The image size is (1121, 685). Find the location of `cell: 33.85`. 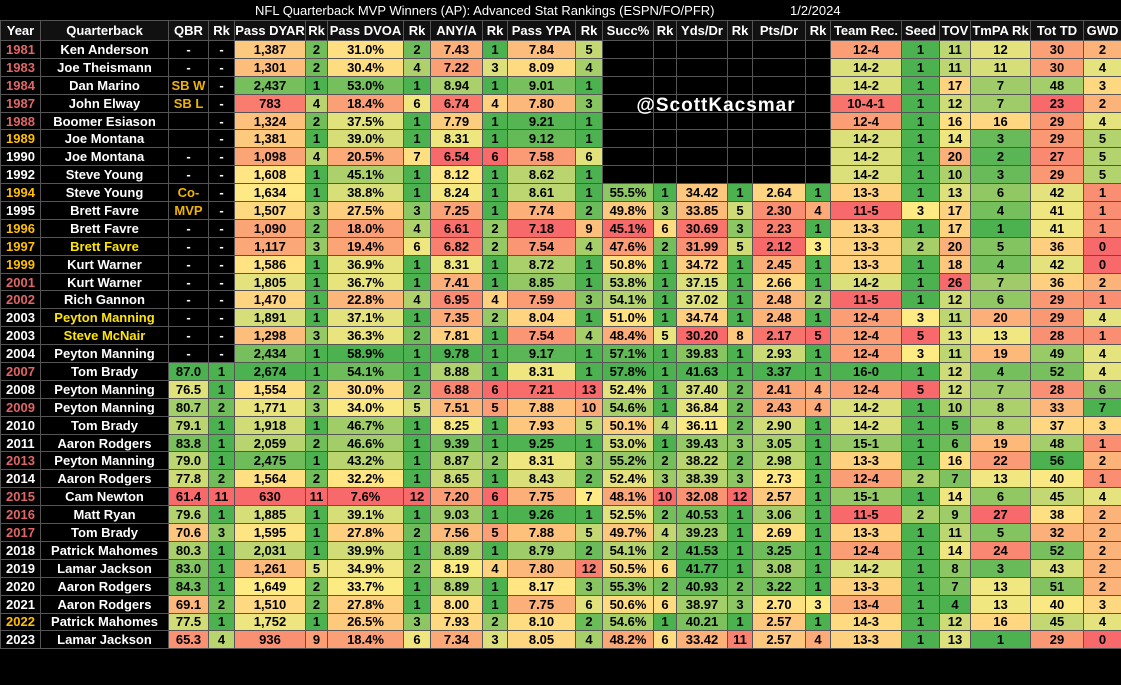

cell: 33.85 is located at coordinates (702, 210).